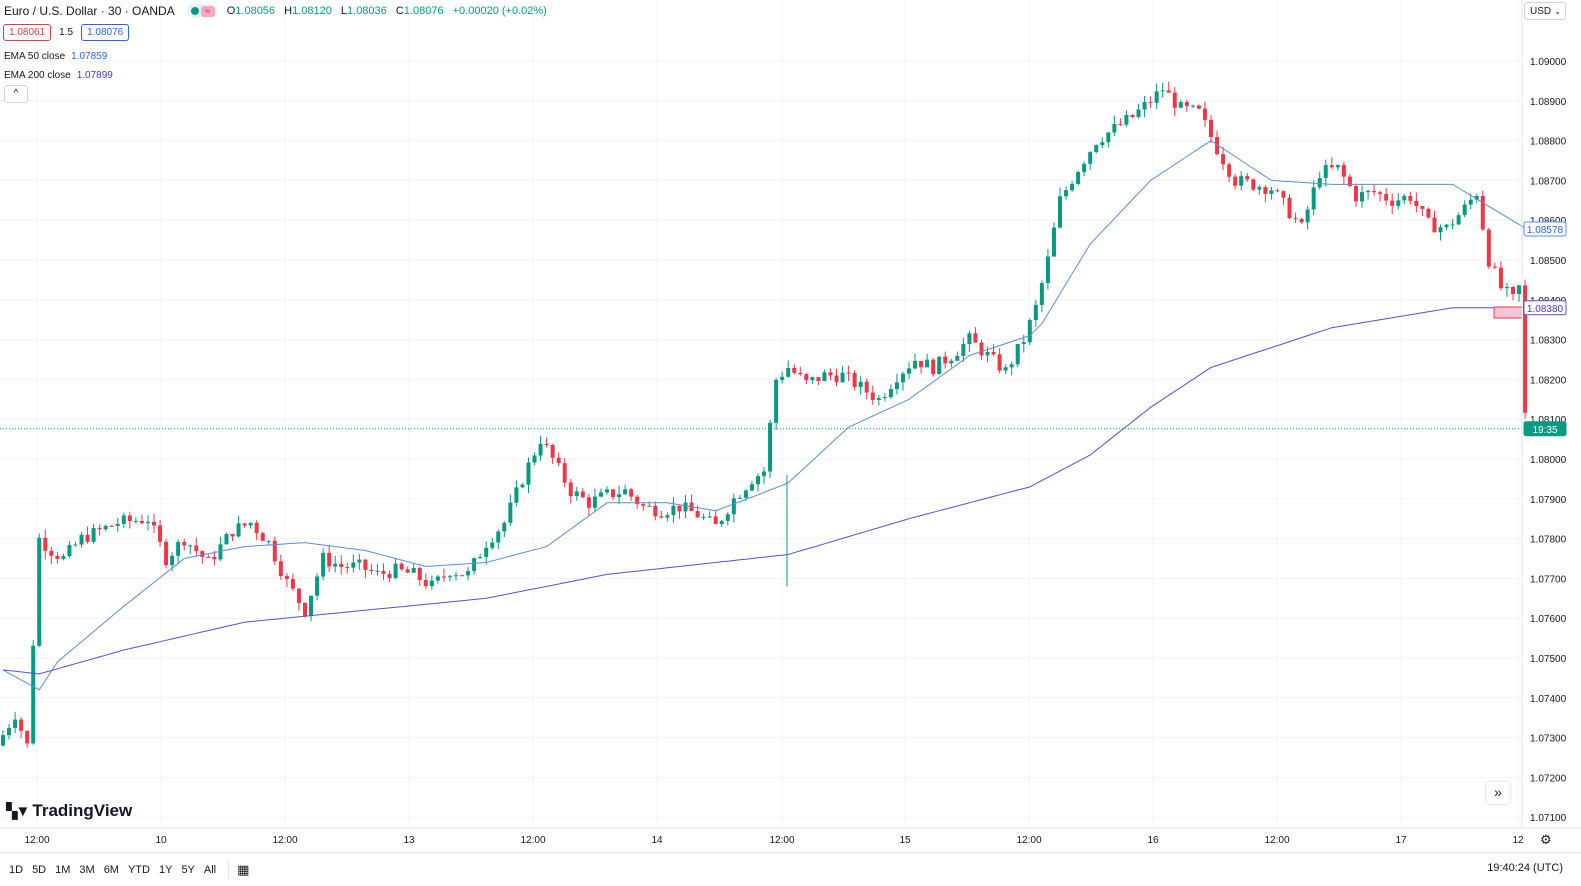 This screenshot has height=886, width=1581. Describe the element at coordinates (210, 869) in the screenshot. I see `range-all: All` at that location.